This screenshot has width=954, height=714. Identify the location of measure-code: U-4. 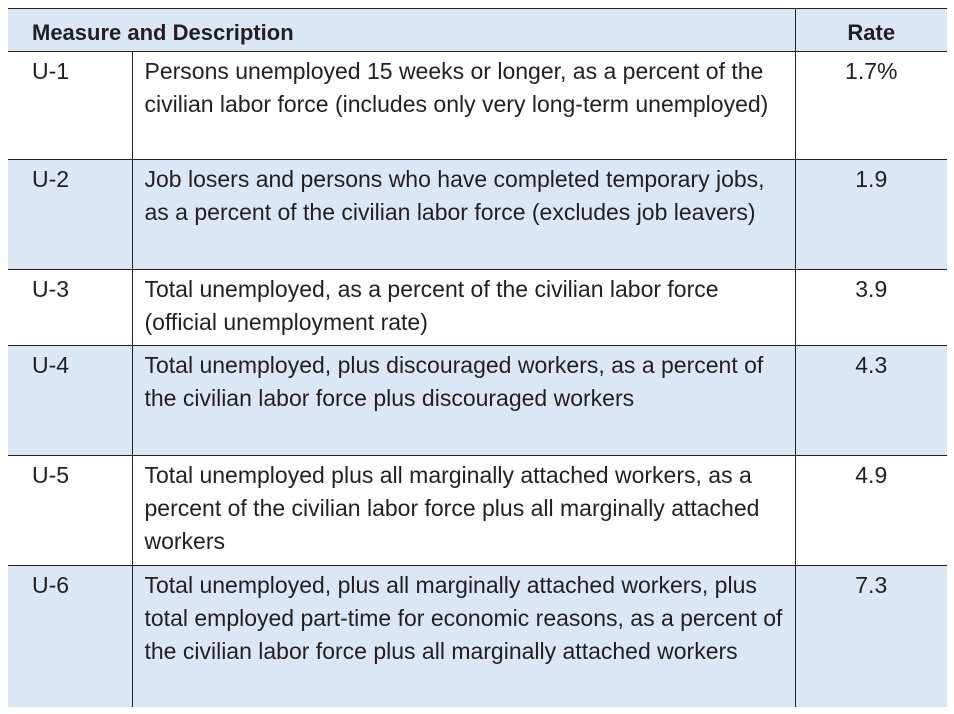
(51, 364).